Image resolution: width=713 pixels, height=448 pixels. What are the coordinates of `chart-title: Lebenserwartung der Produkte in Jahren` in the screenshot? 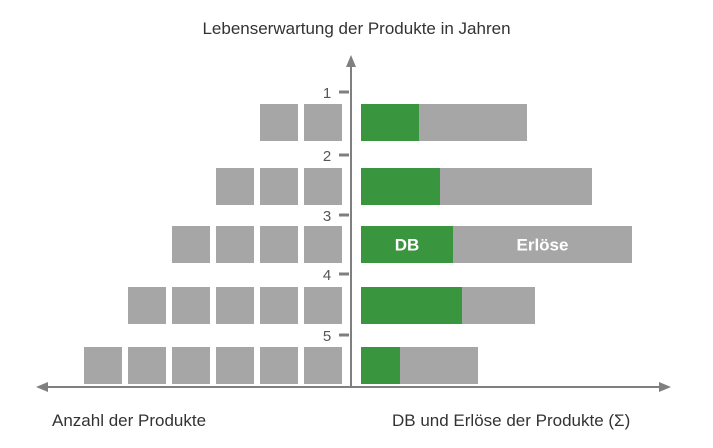 It's located at (356, 28).